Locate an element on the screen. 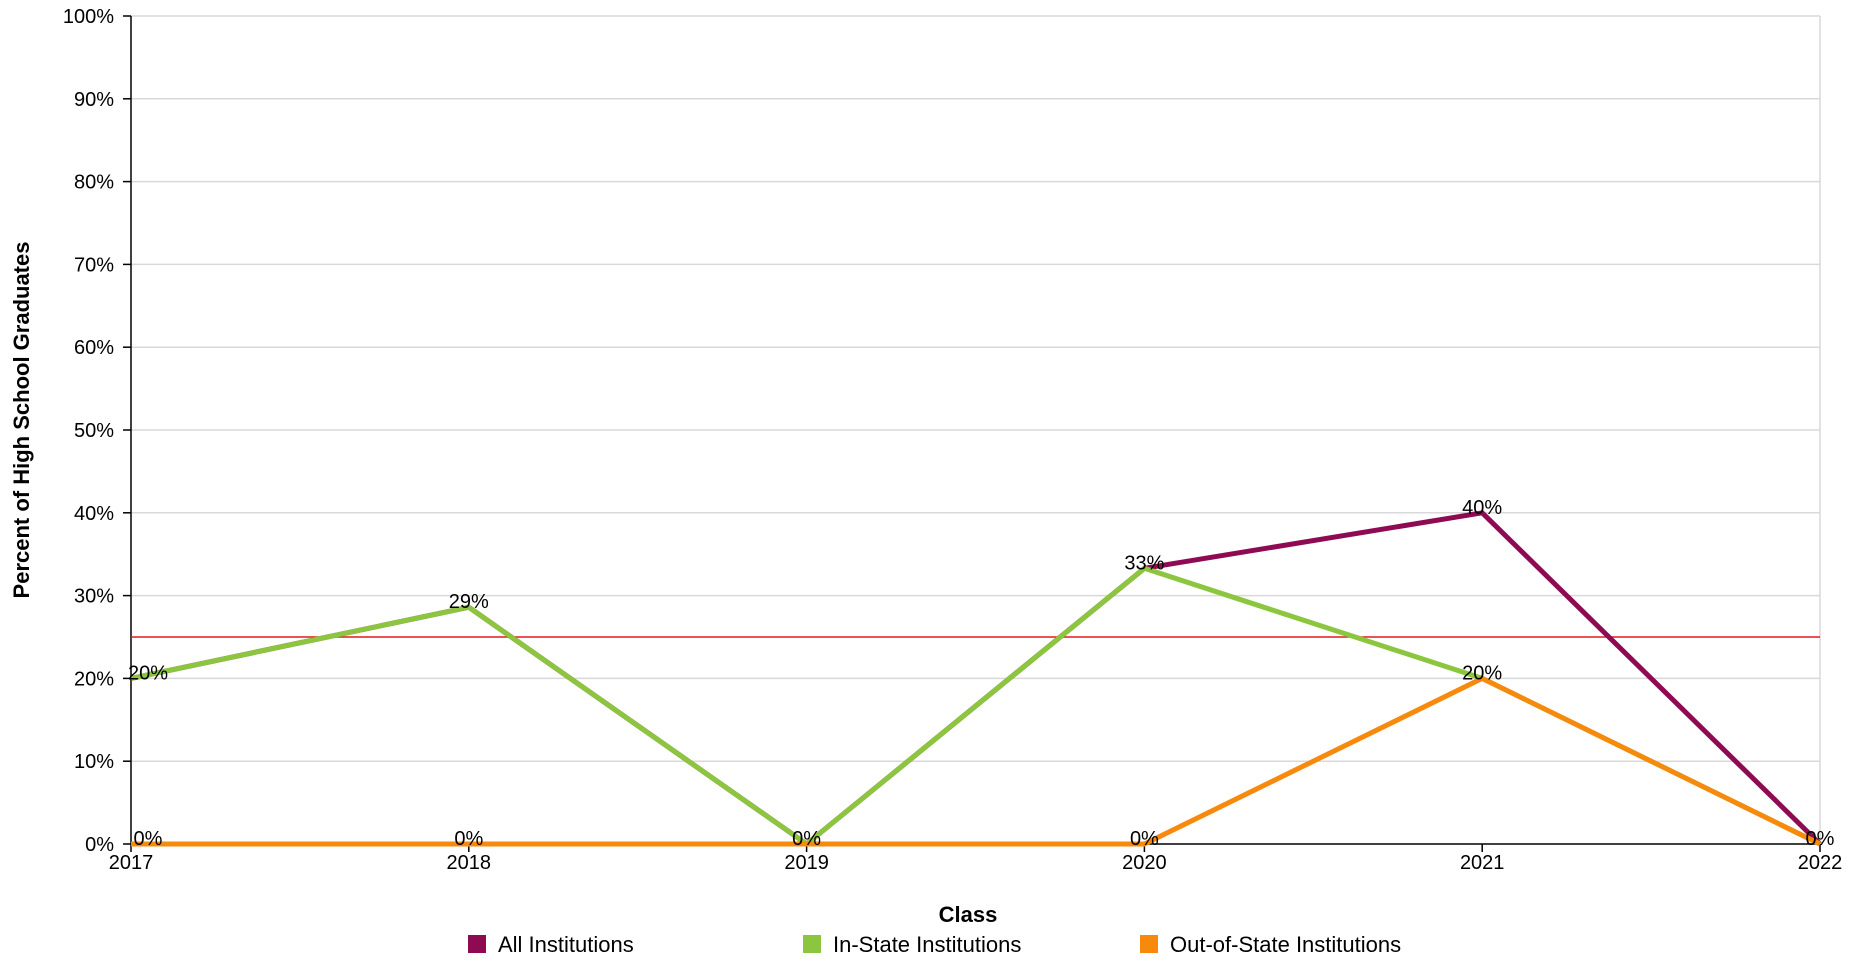  data-label: 29% is located at coordinates (469, 602).